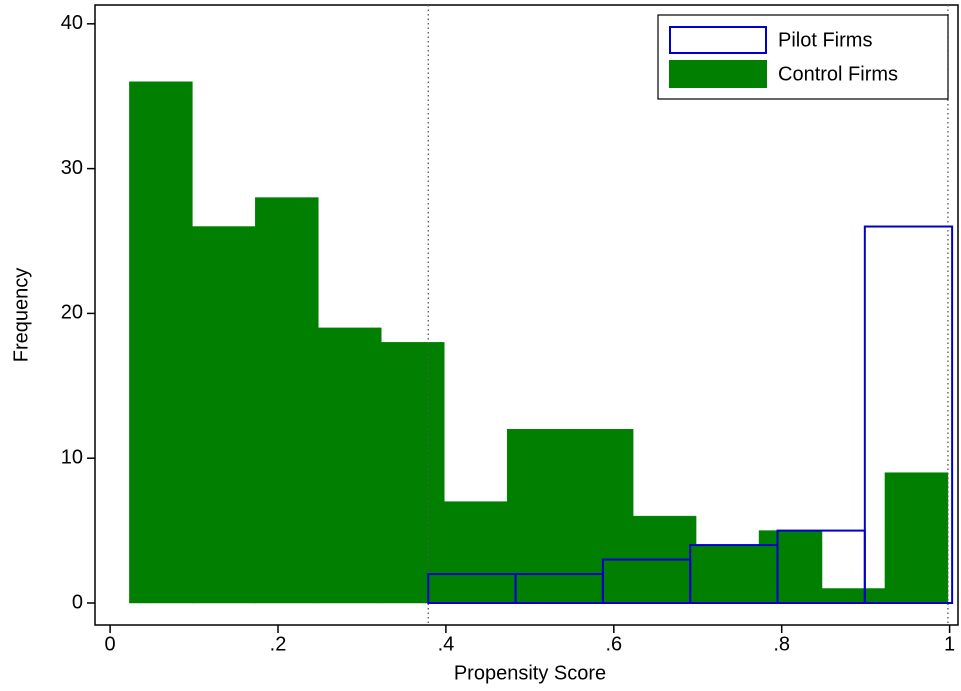 The height and width of the screenshot is (691, 961). Describe the element at coordinates (77, 602) in the screenshot. I see `y-tick-label: 0` at that location.